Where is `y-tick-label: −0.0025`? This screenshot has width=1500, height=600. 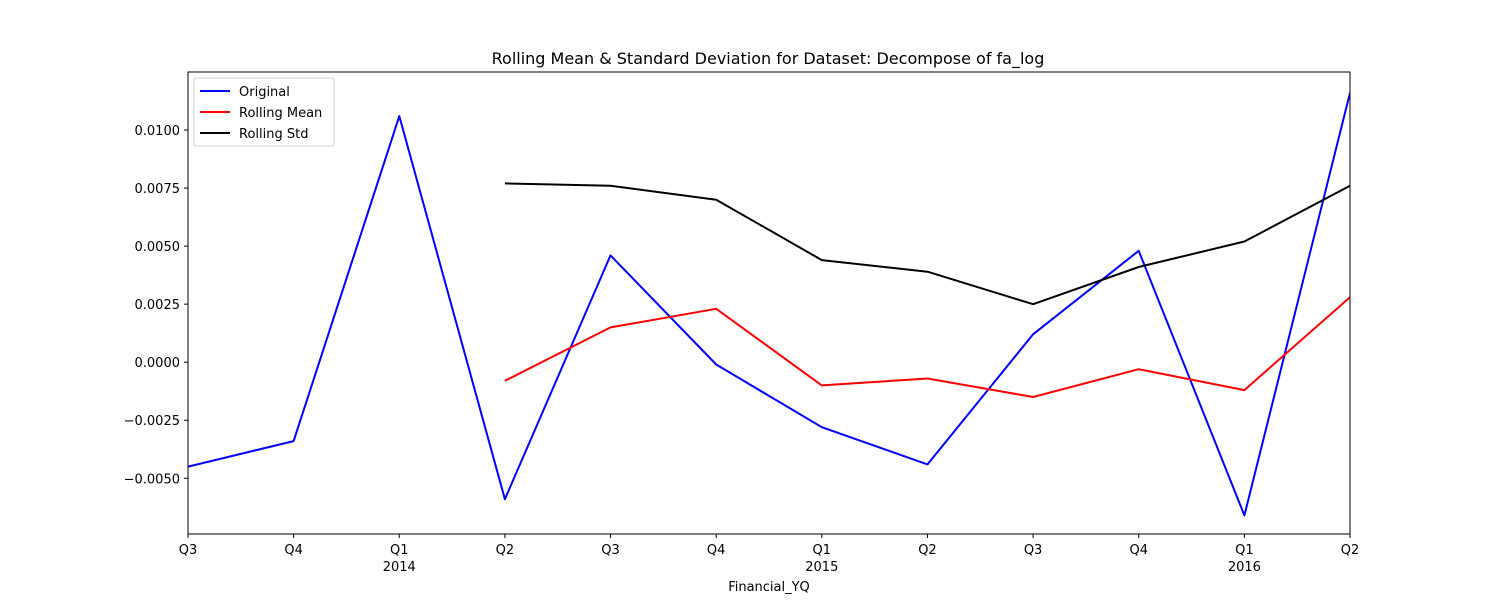
y-tick-label: −0.0025 is located at coordinates (152, 421).